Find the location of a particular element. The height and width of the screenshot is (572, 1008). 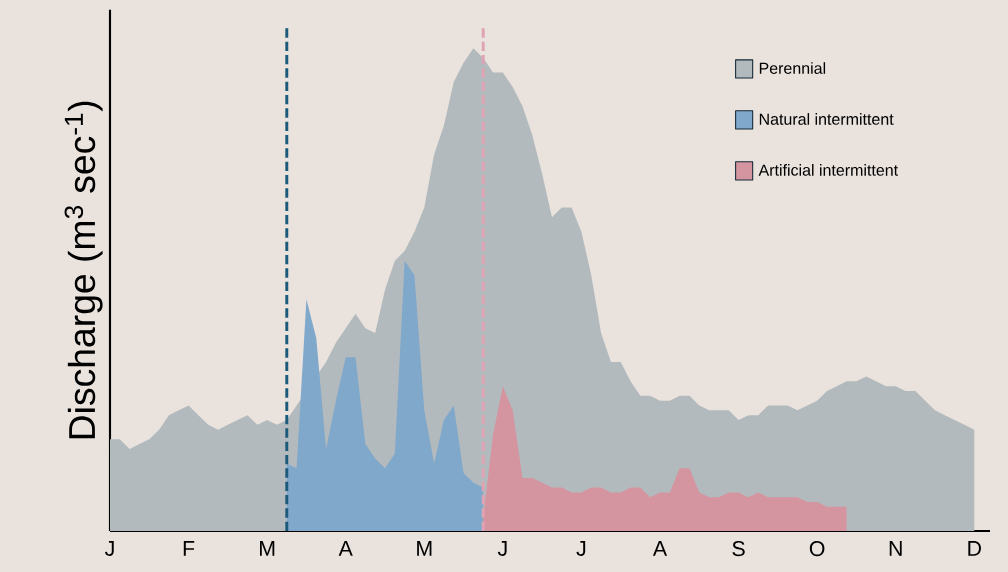

x-tick-label: F is located at coordinates (189, 548).